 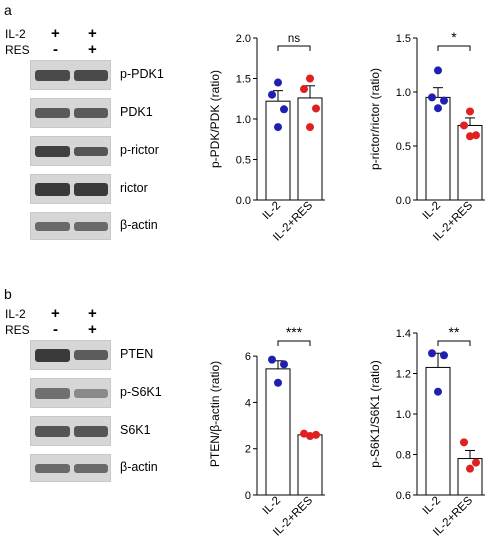 I want to click on panel-b-letter: b, so click(x=8, y=294).